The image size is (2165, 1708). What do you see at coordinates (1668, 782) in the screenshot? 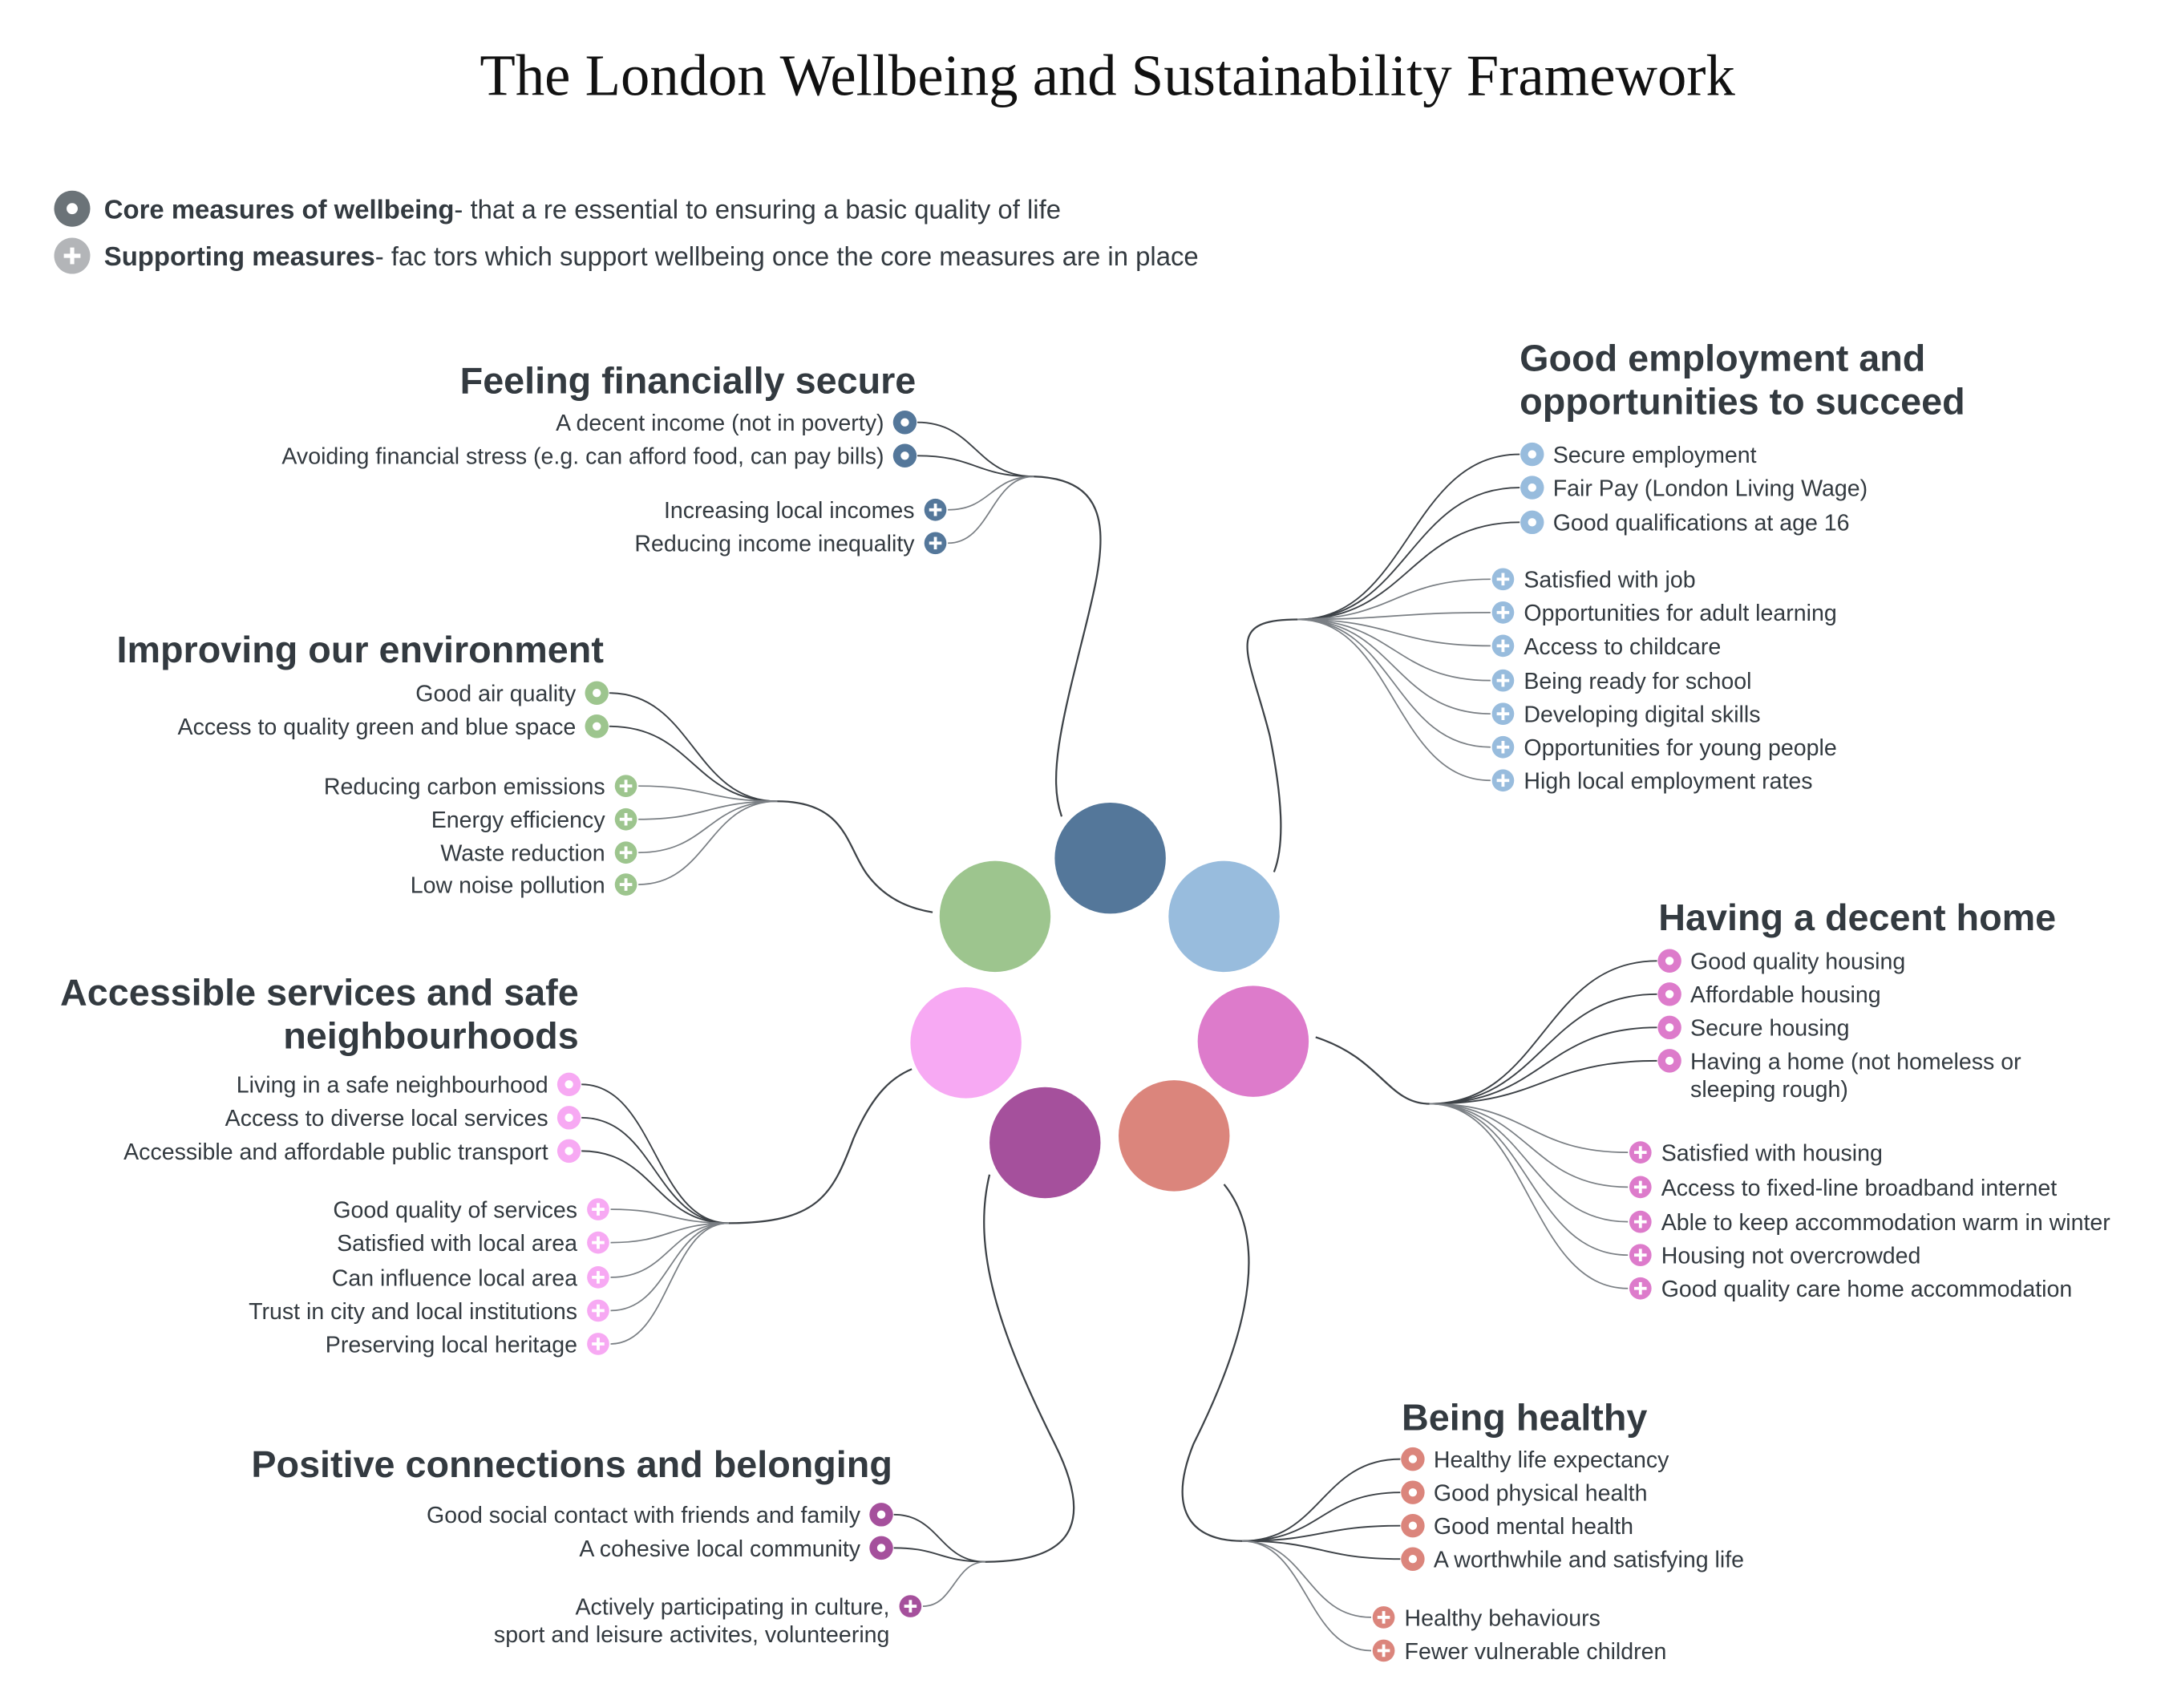
I see `measure-label: High local employment rates` at bounding box center [1668, 782].